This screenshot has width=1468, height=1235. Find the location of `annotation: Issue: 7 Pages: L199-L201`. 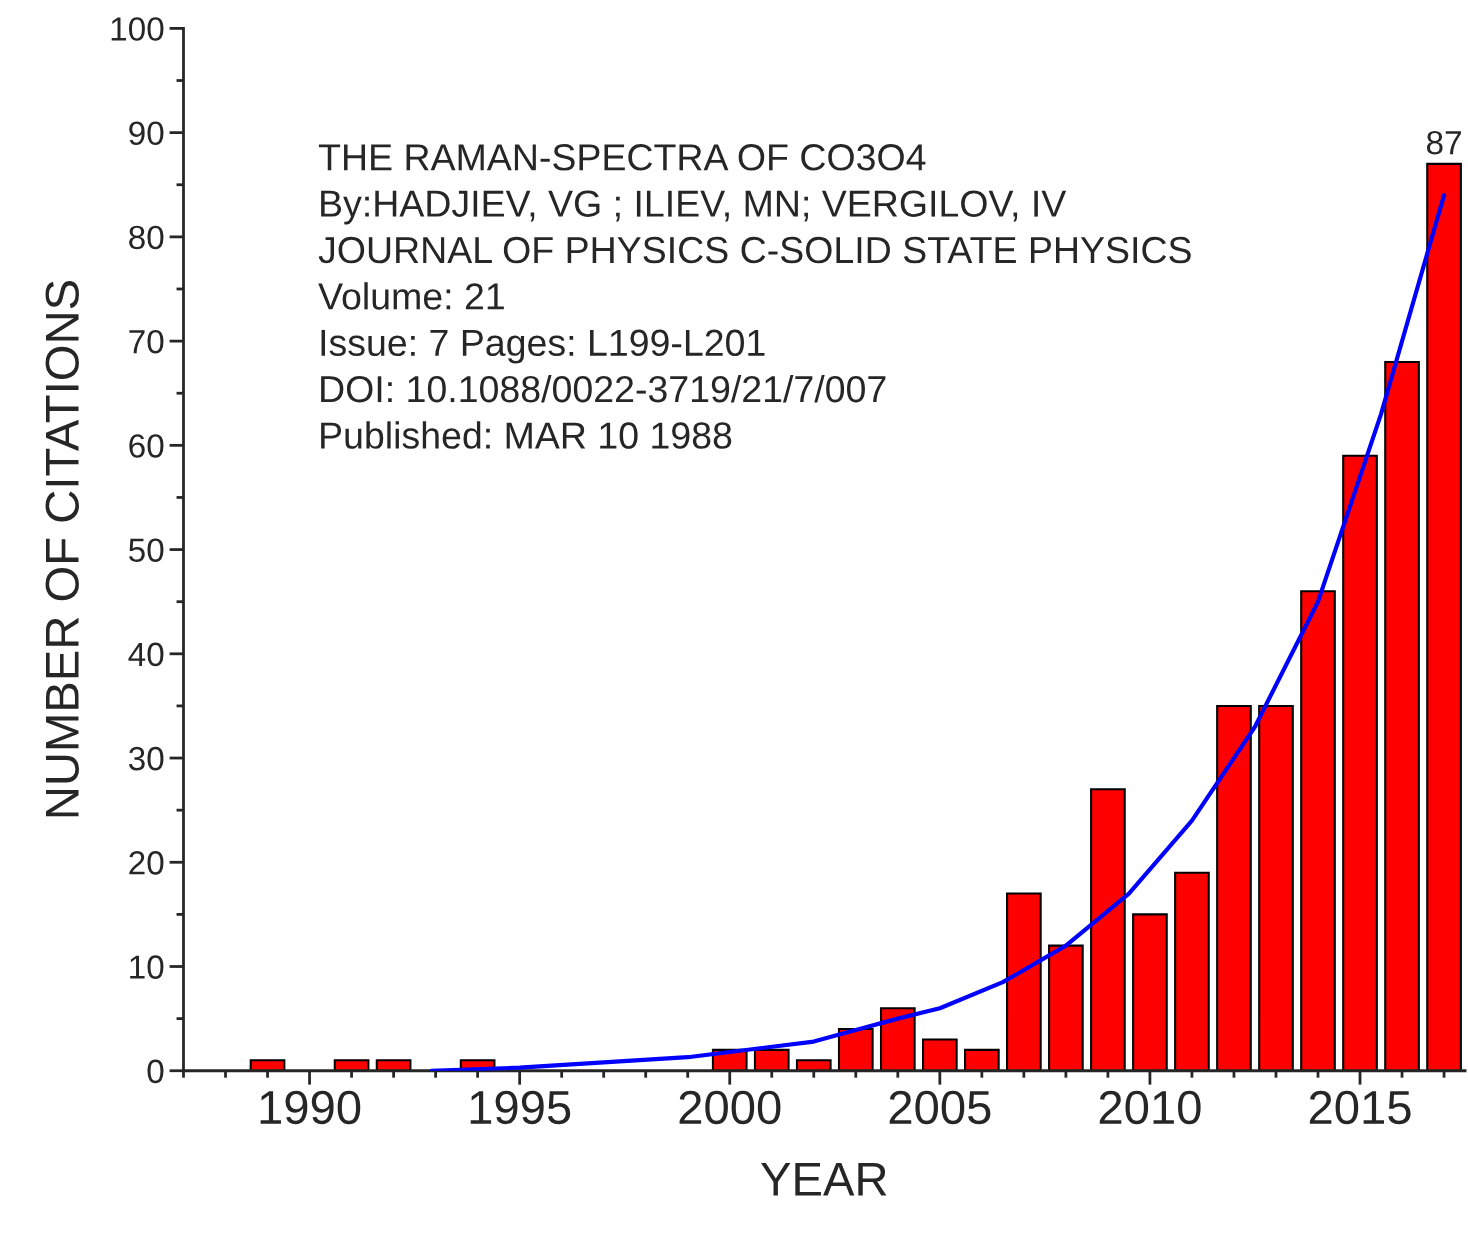

annotation: Issue: 7 Pages: L199-L201 is located at coordinates (543, 346).